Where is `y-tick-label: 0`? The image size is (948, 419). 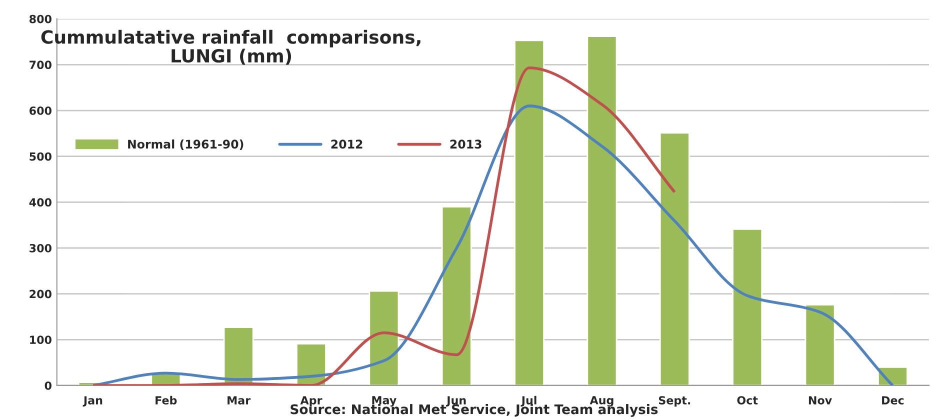
y-tick-label: 0 is located at coordinates (48, 385).